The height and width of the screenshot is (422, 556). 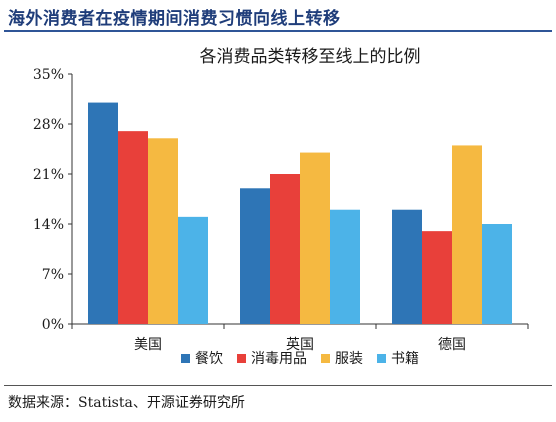 What do you see at coordinates (48, 125) in the screenshot?
I see `y-tick-label: 28%` at bounding box center [48, 125].